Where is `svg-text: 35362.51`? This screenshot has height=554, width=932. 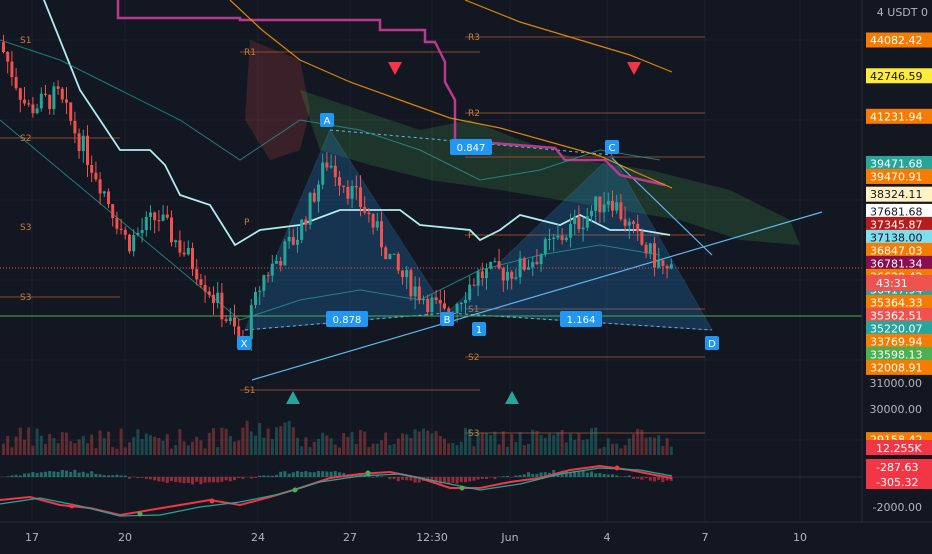 svg-text: 35362.51 is located at coordinates (896, 315).